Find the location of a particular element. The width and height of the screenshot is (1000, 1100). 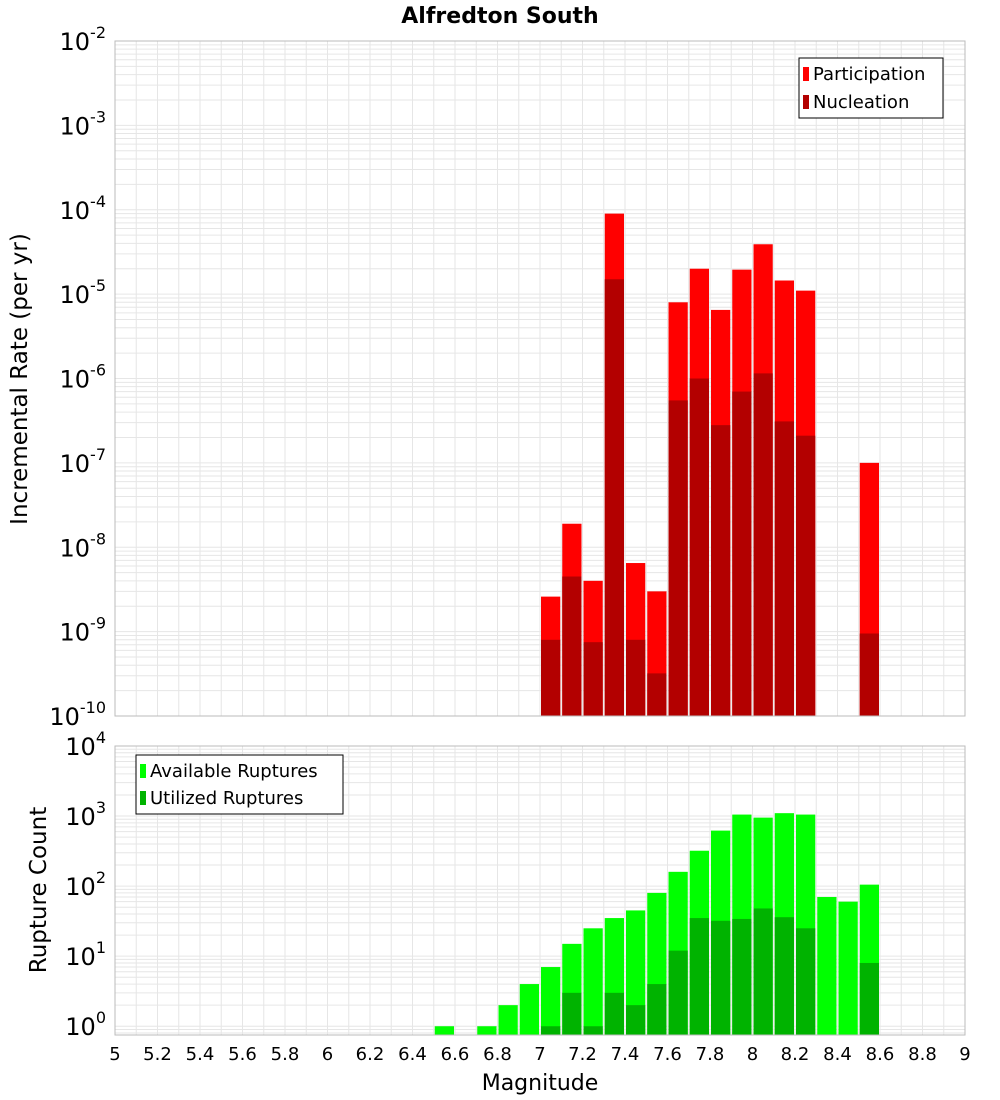

rate-y-tick-label: 10⁻⁹ is located at coordinates (83, 630).